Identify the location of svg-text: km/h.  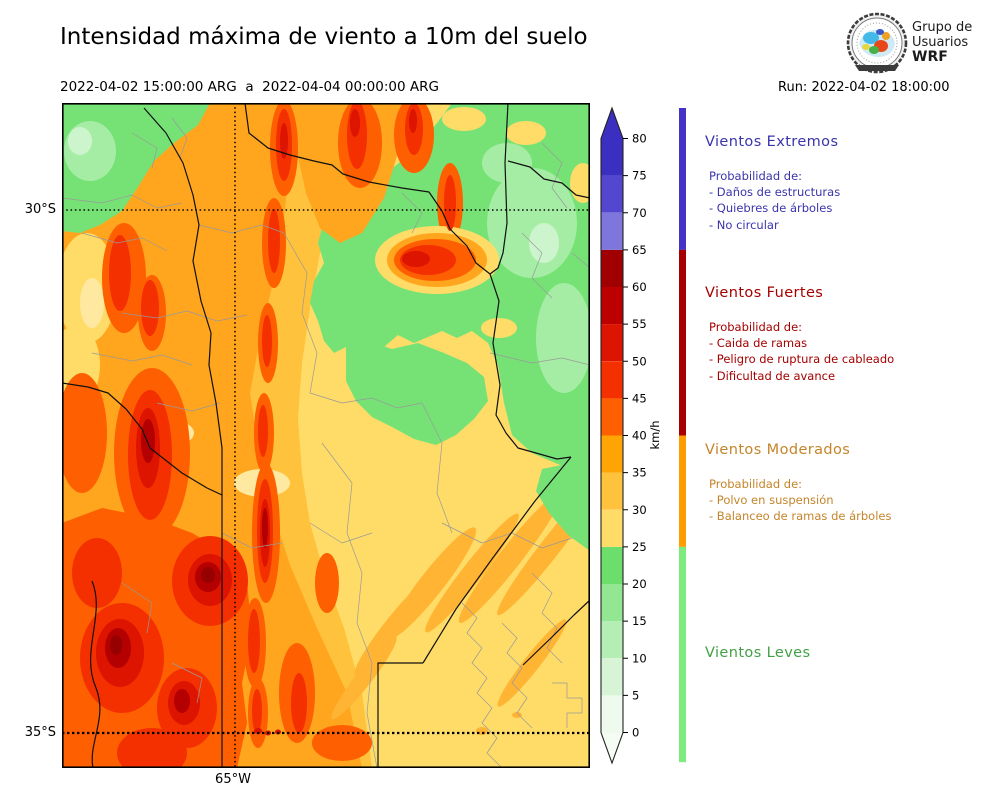
(655, 434).